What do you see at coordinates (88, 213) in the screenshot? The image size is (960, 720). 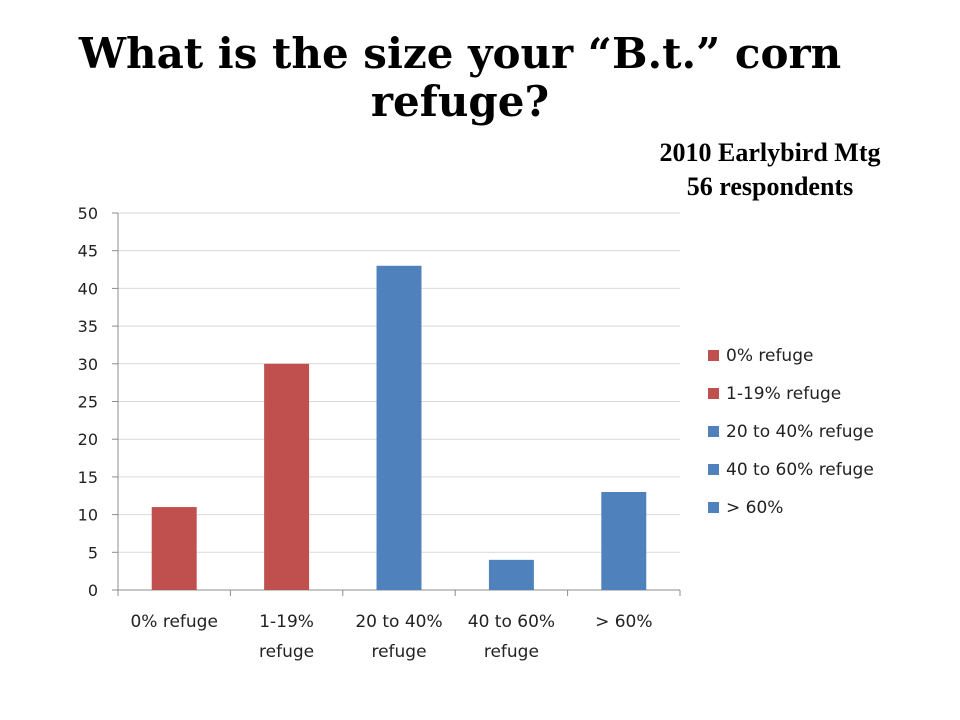 I see `y-tick-label: 50` at bounding box center [88, 213].